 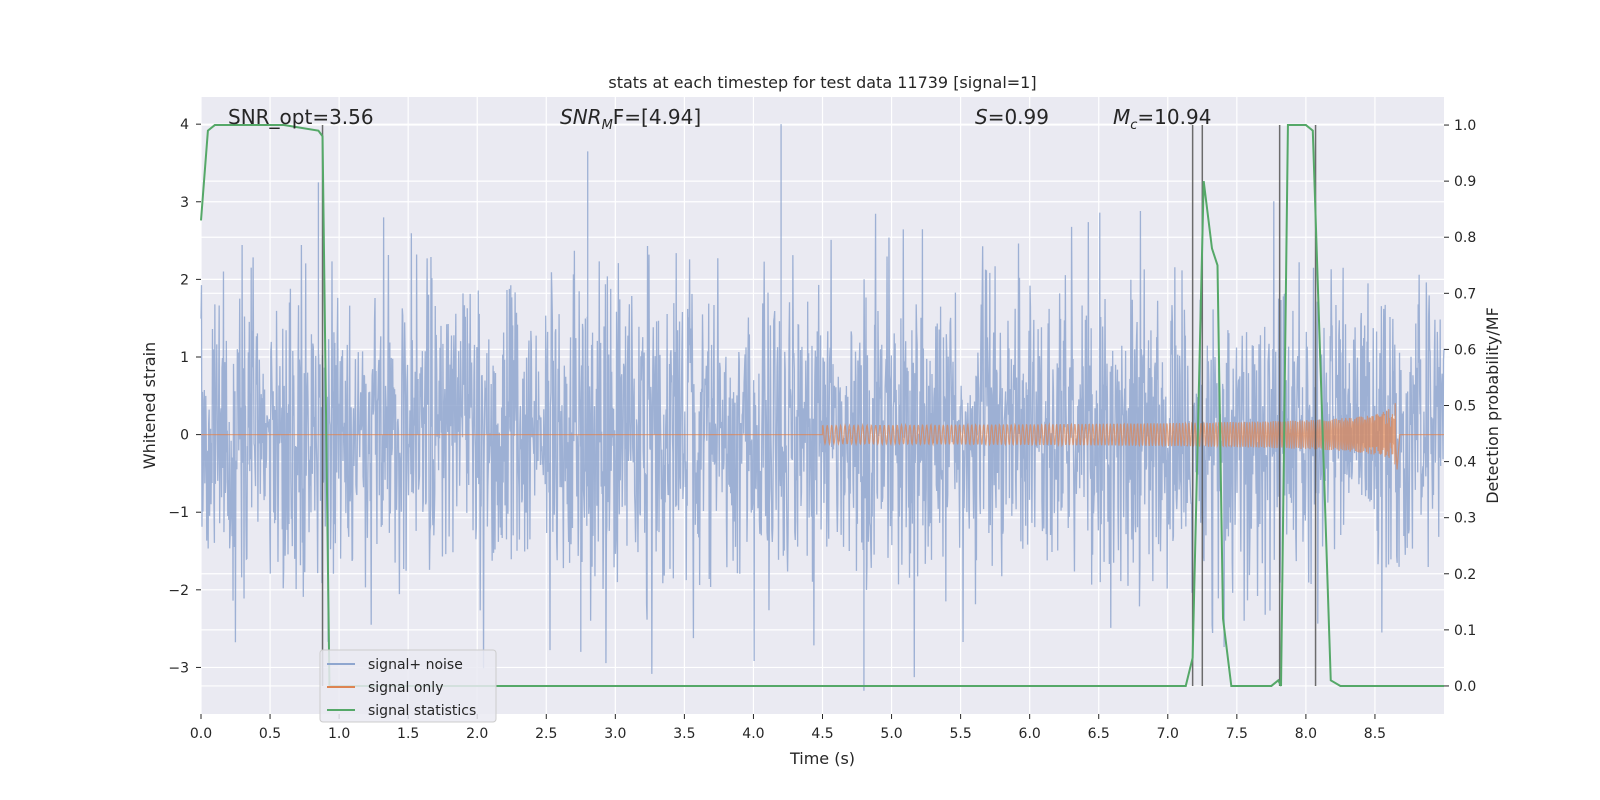 I want to click on x-tick-label: 1.0, so click(x=339, y=734).